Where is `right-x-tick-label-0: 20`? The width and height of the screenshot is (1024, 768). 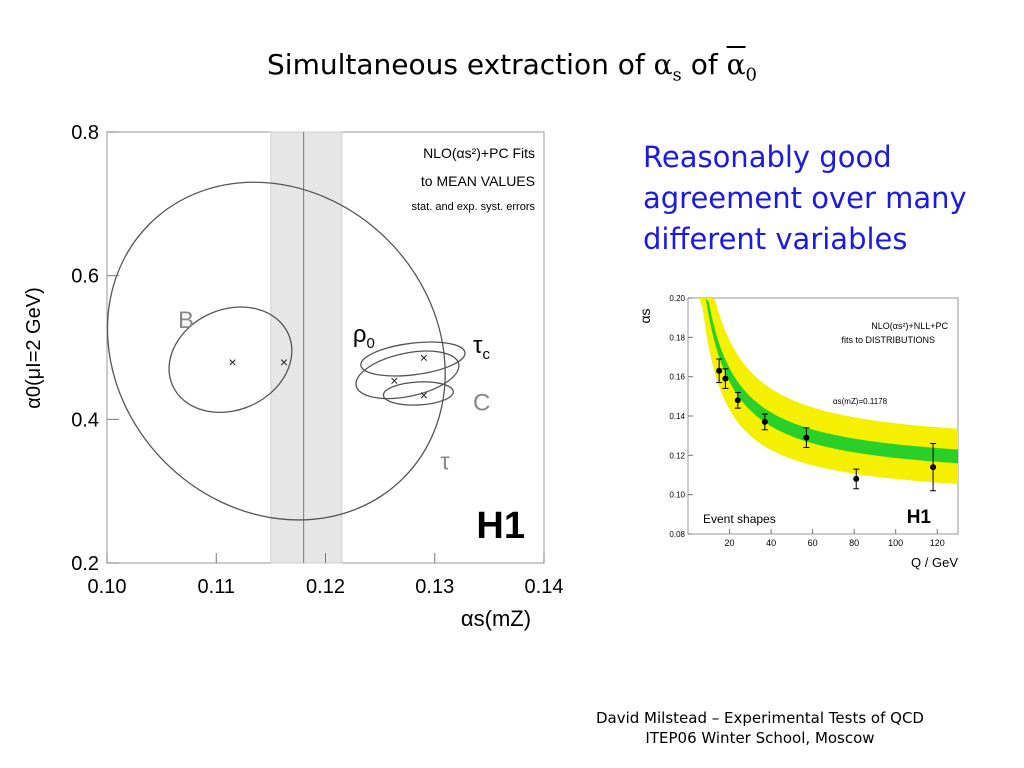 right-x-tick-label-0: 20 is located at coordinates (730, 543).